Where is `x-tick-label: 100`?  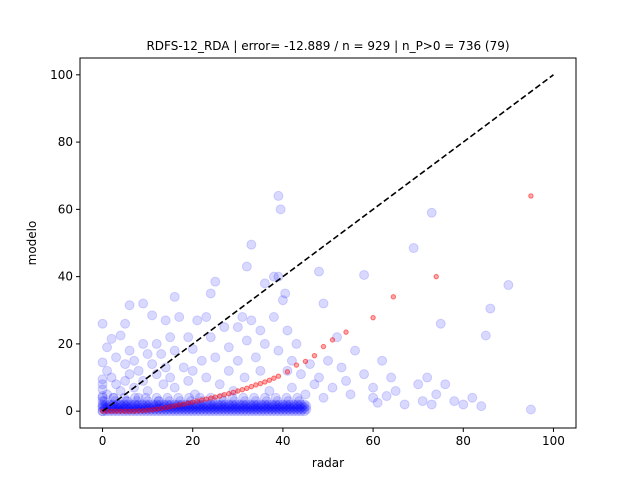 x-tick-label: 100 is located at coordinates (553, 441).